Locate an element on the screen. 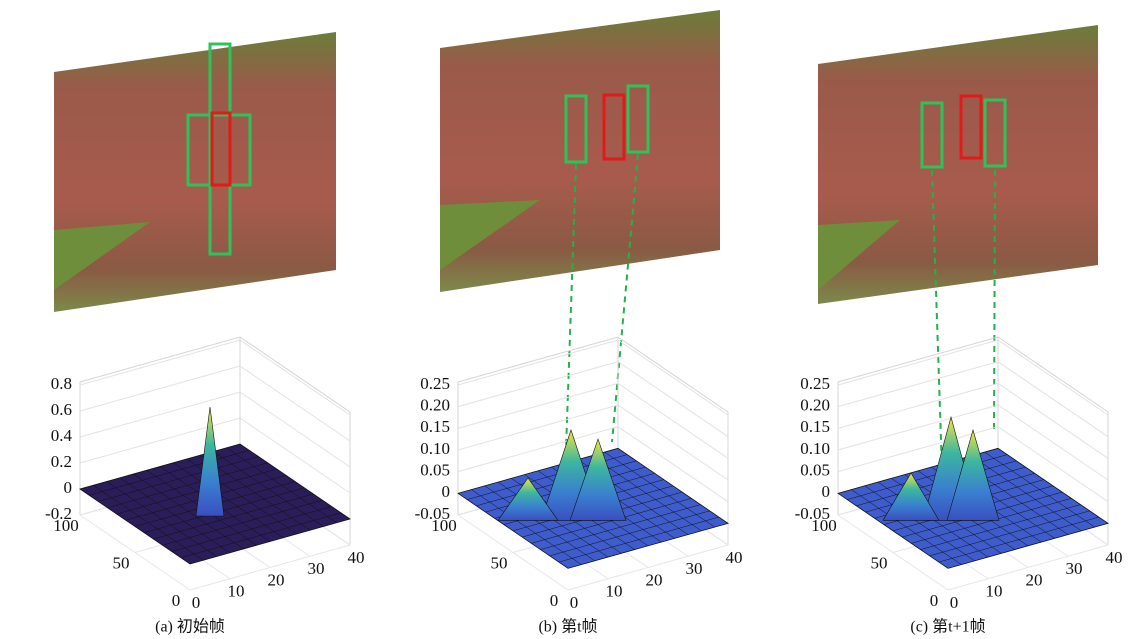  caption: (a) 初始帧 is located at coordinates (190, 627).